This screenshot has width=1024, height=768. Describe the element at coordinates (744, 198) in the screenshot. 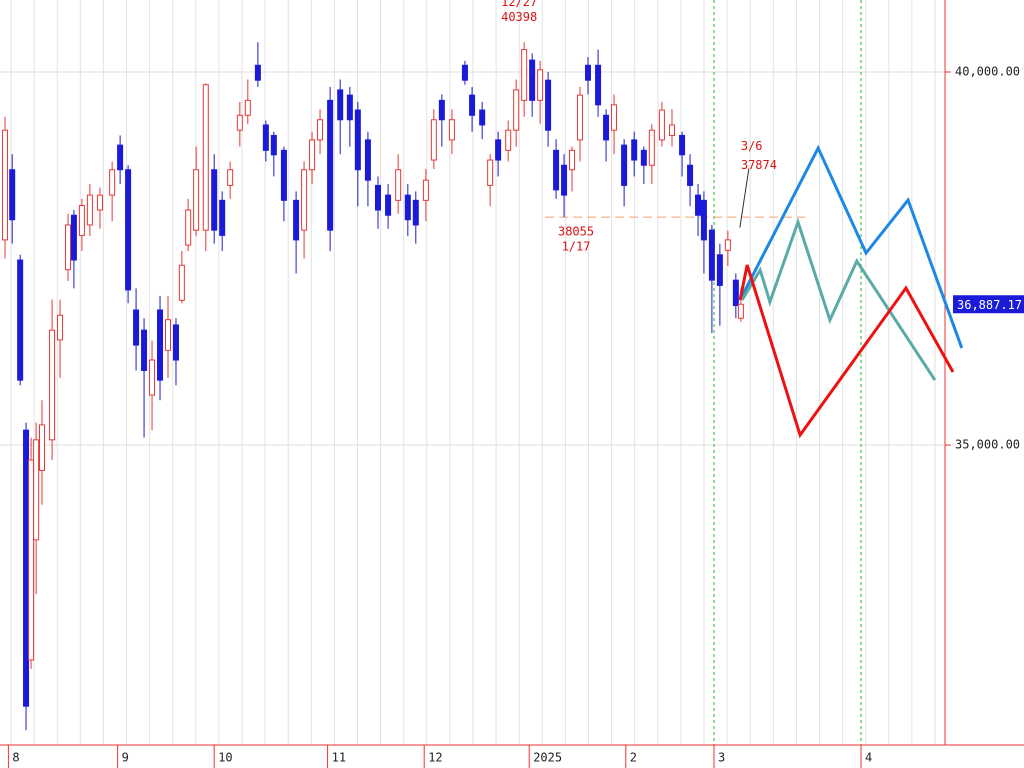

I see `annotation-leader` at that location.